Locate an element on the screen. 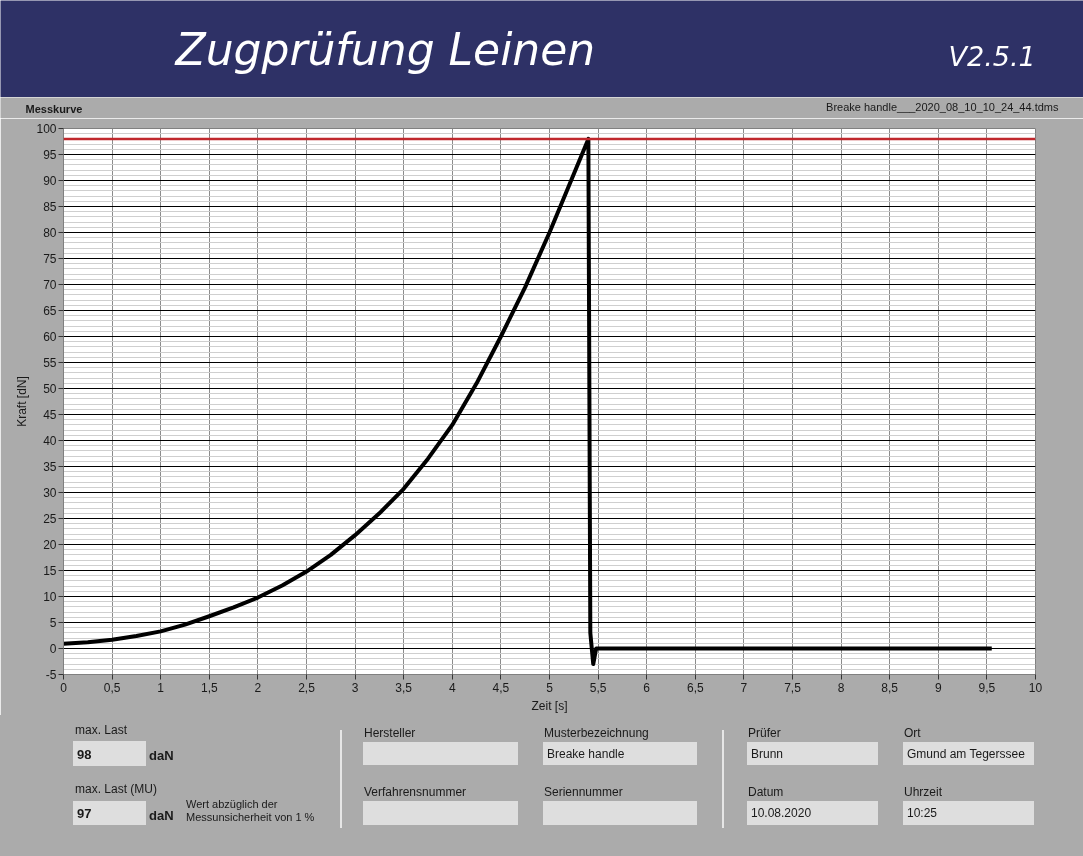 The width and height of the screenshot is (1083, 856). x-tick-label: 0 is located at coordinates (64, 687).